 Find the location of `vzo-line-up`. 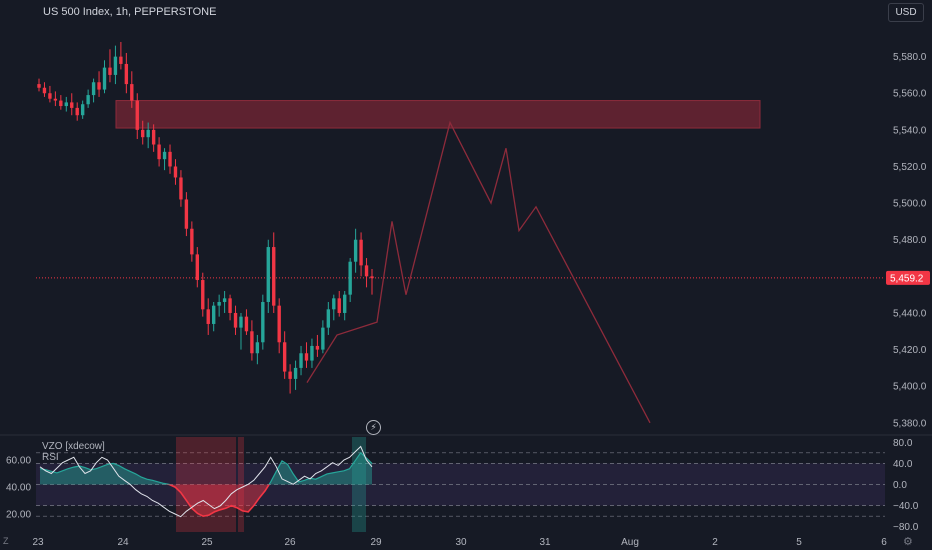

vzo-line-up is located at coordinates (206, 468).